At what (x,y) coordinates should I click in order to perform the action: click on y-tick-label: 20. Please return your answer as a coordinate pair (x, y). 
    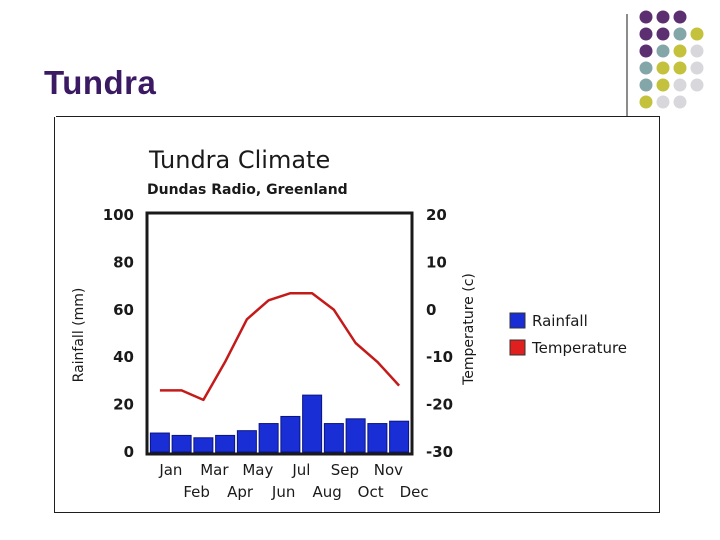
    Looking at the image, I should click on (123, 405).